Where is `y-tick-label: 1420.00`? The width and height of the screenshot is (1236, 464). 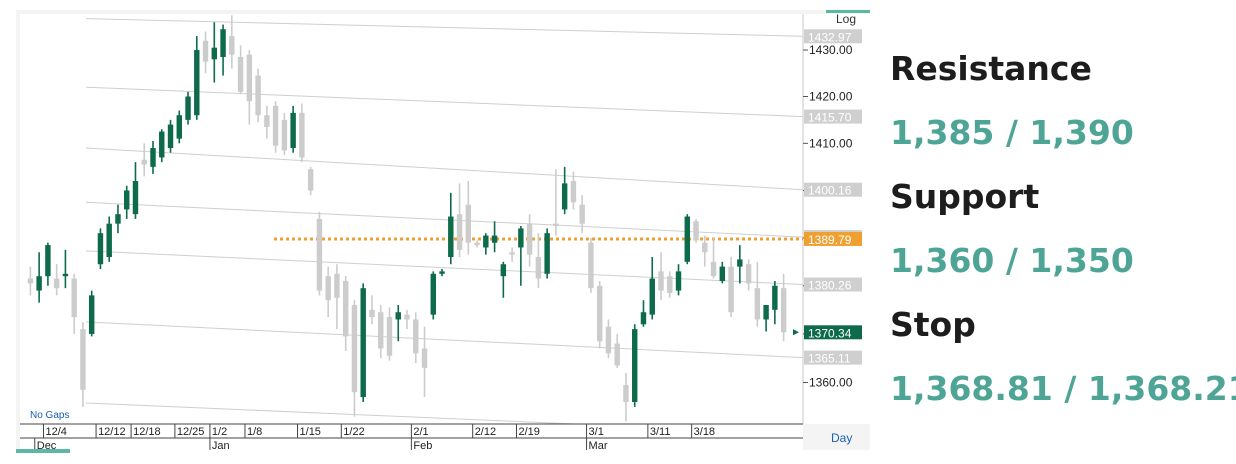
y-tick-label: 1420.00 is located at coordinates (831, 97).